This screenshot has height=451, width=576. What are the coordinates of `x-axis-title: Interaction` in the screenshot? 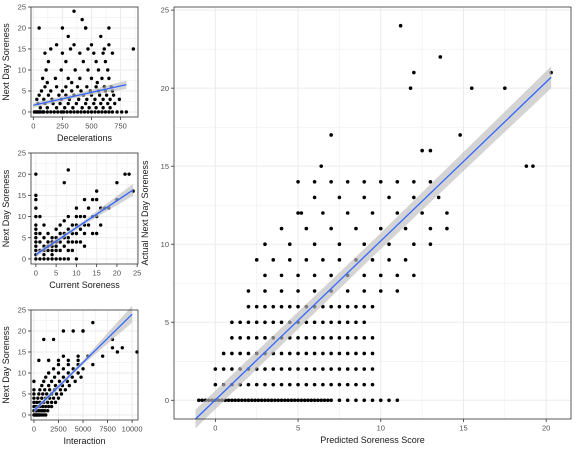 It's located at (84, 441).